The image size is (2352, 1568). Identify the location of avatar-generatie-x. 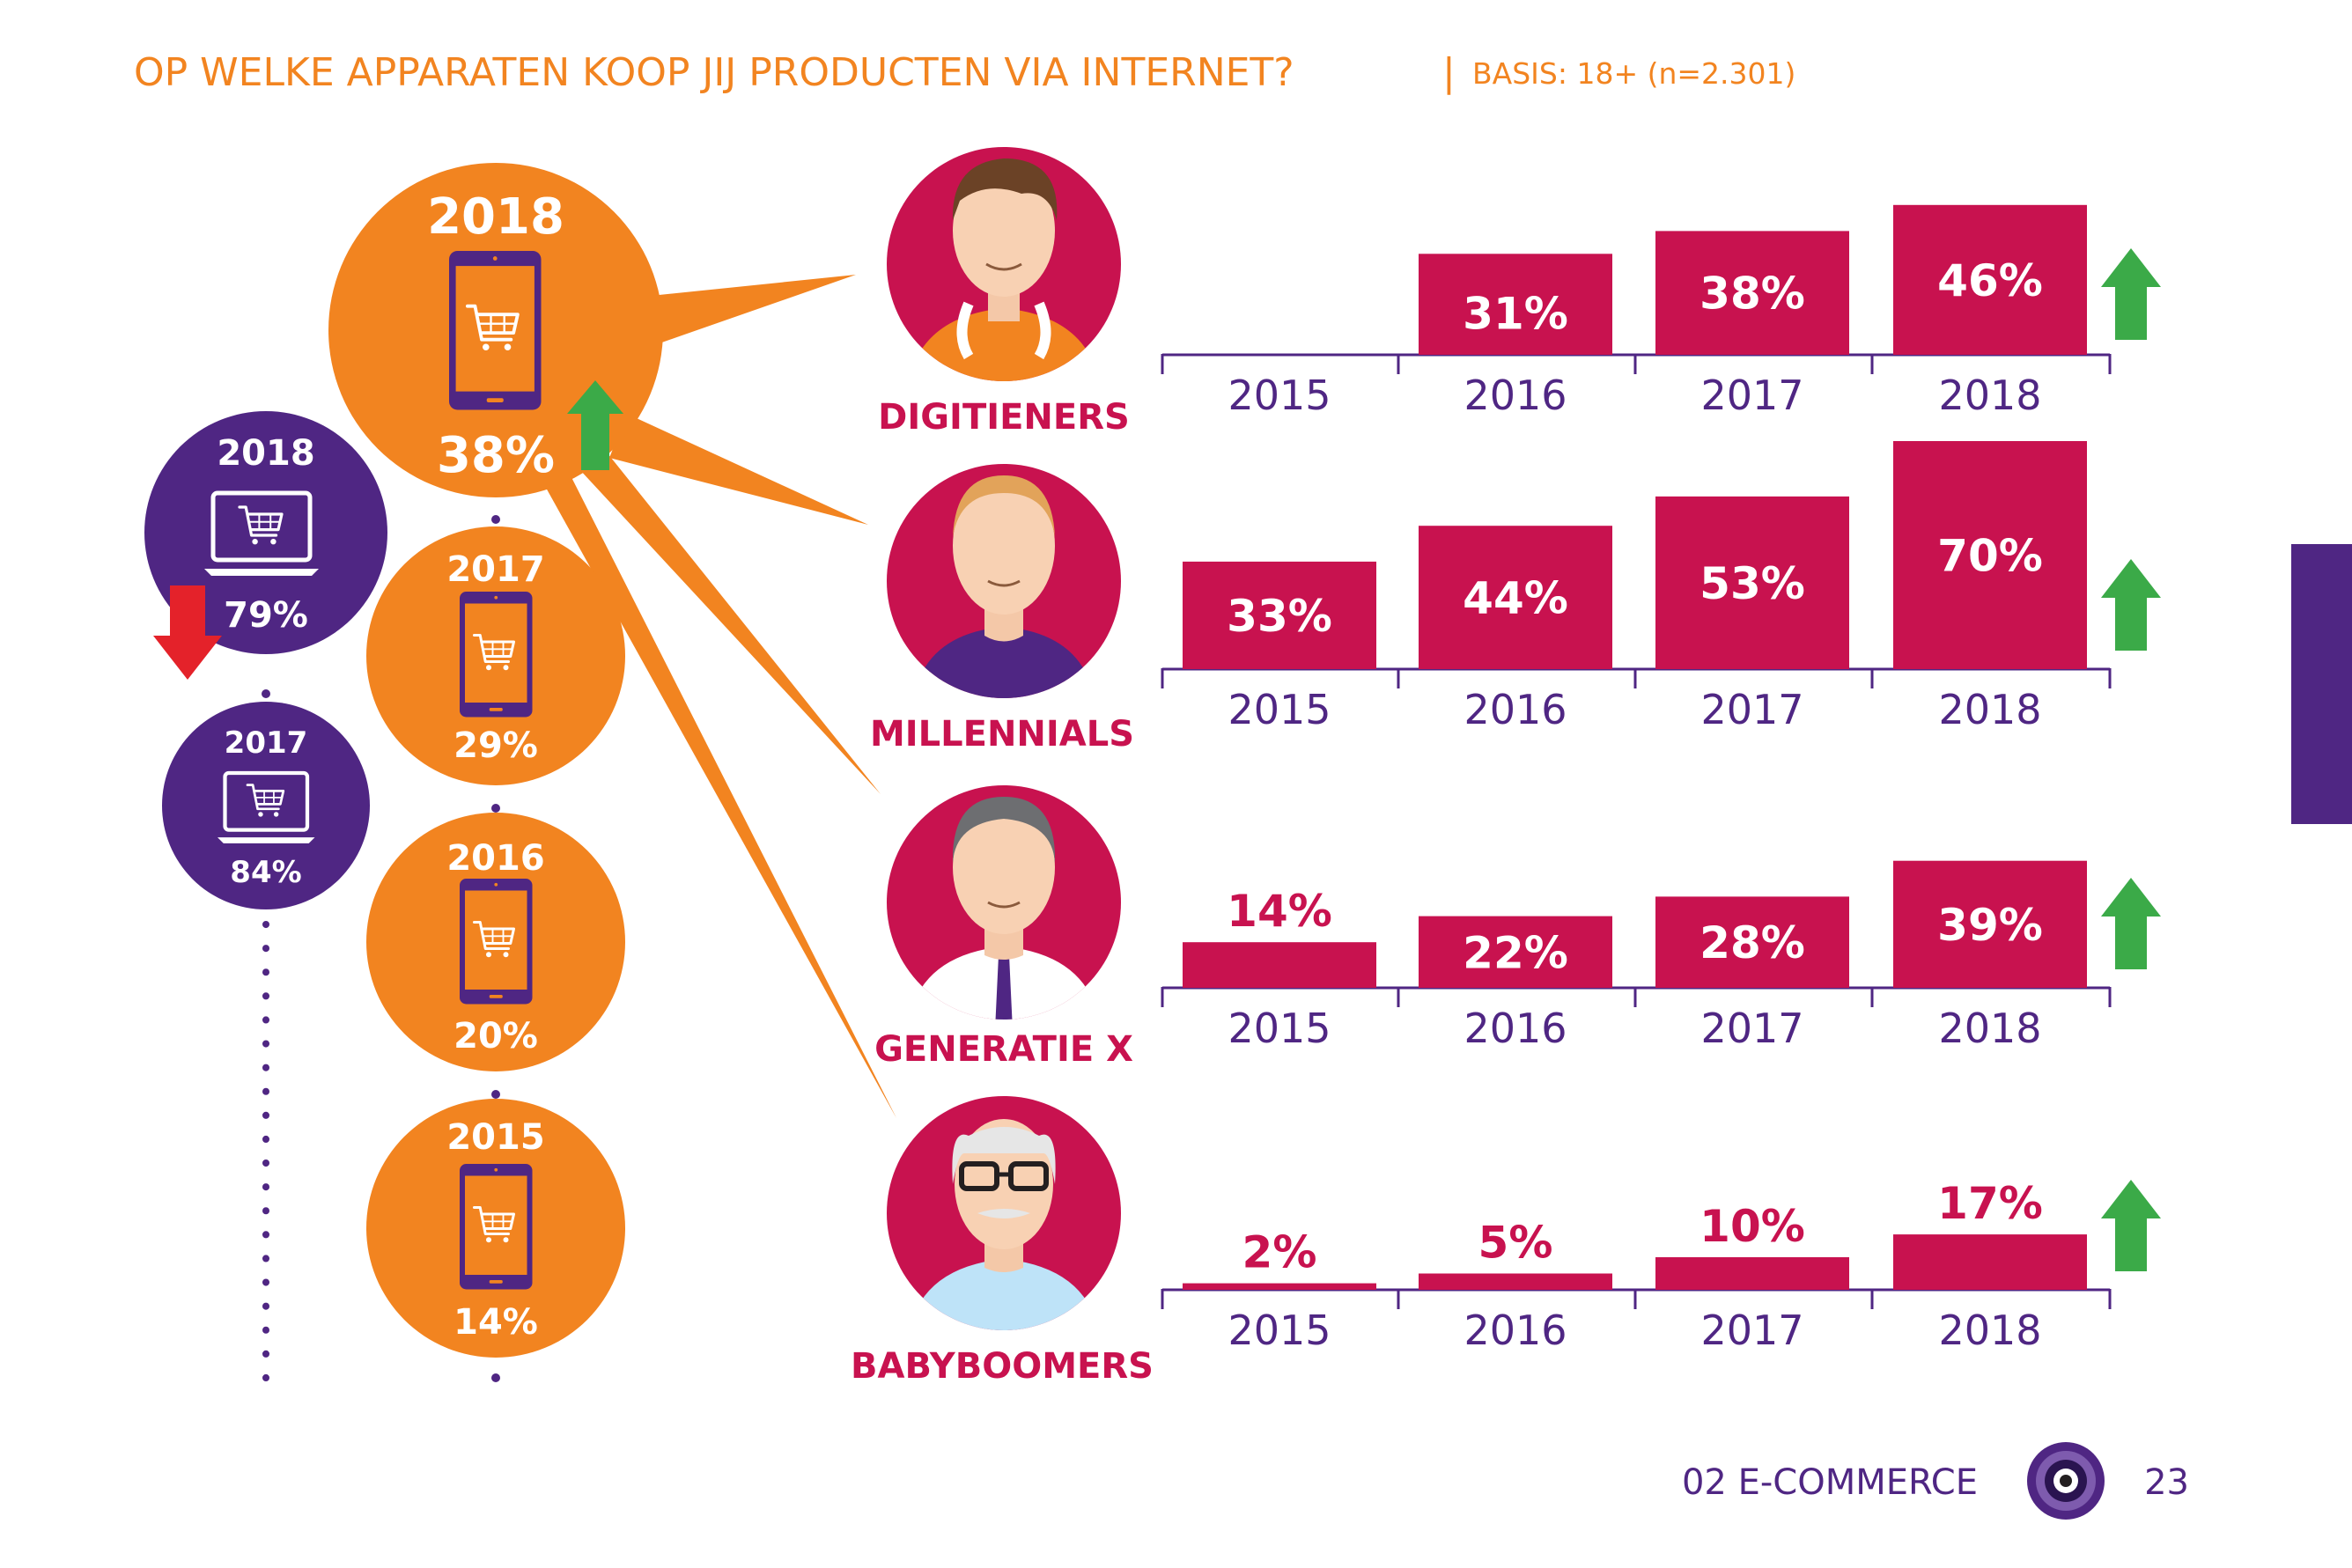
(1004, 902).